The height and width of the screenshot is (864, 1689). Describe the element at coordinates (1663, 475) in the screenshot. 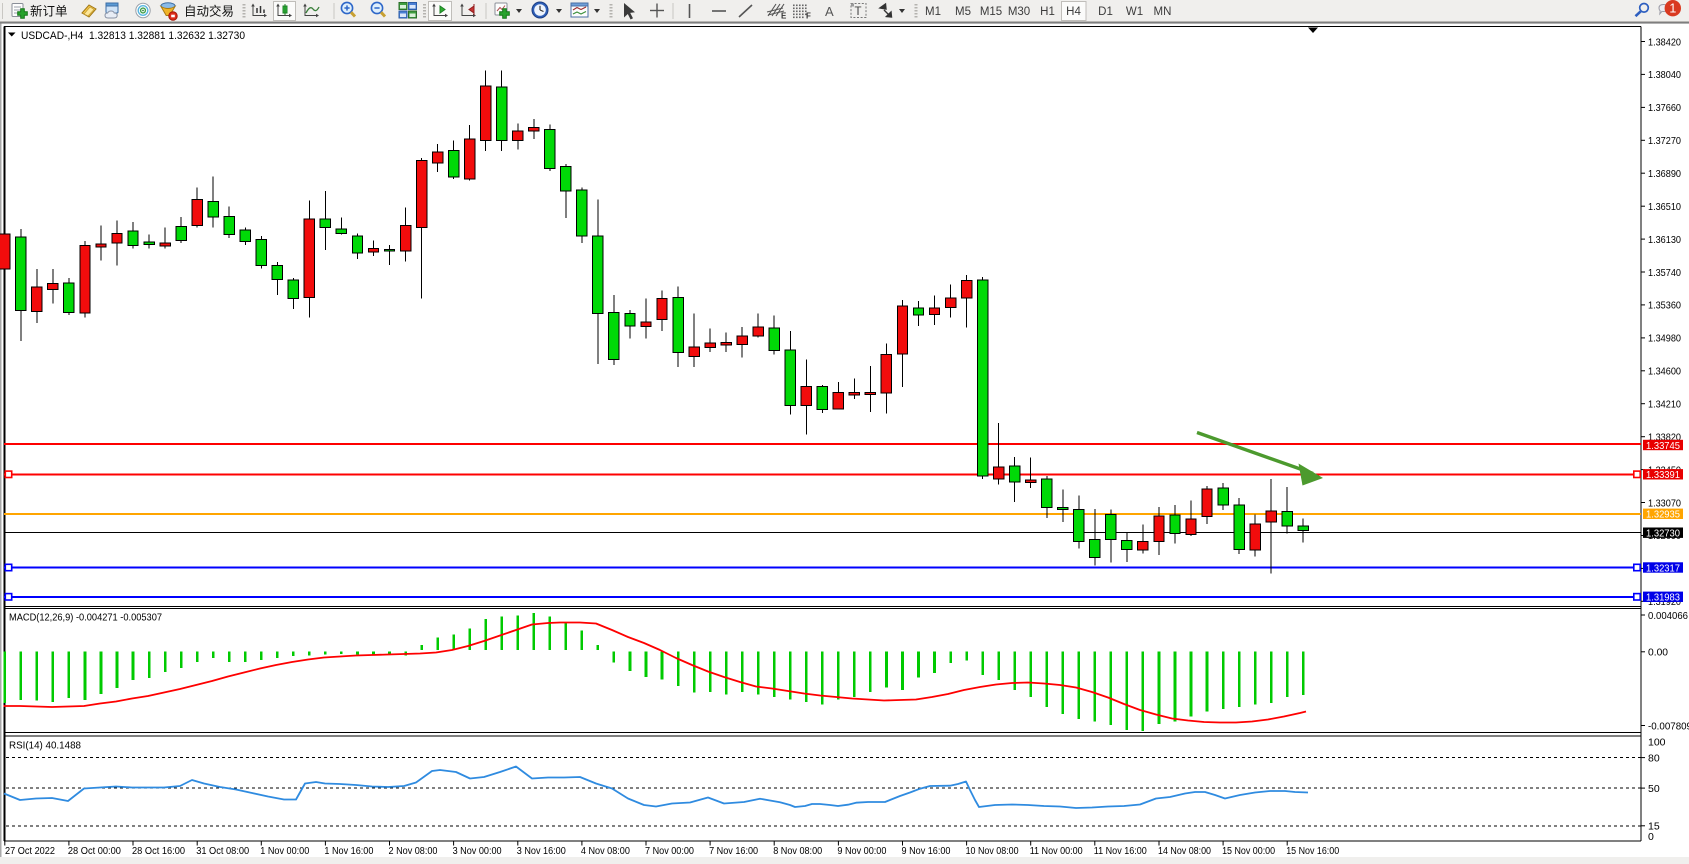

I see `svg-text: 1.33391` at that location.